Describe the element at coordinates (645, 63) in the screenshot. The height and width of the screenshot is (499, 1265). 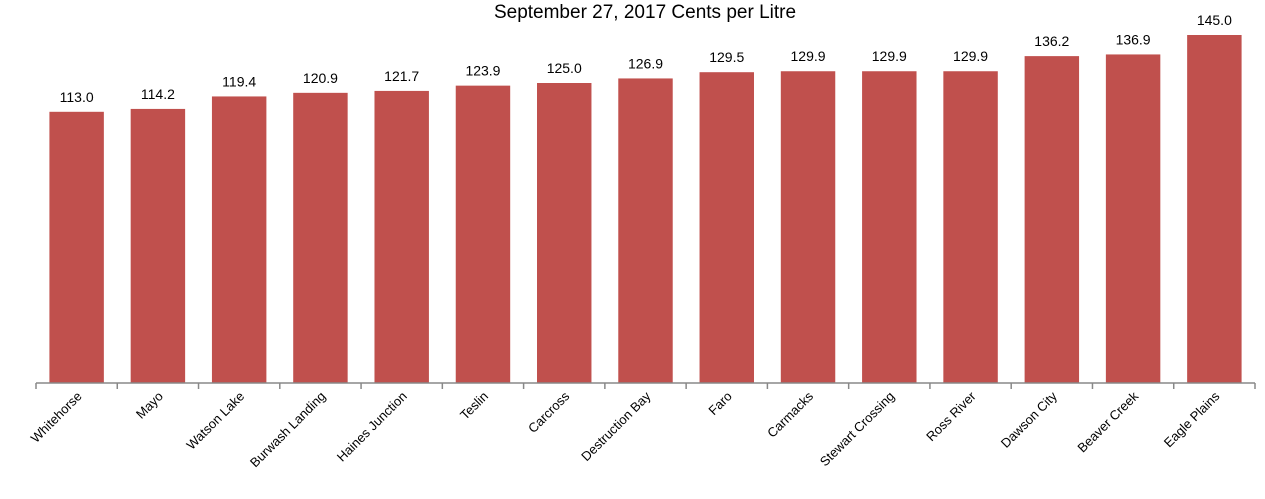
I see `value-label: 126.9` at that location.